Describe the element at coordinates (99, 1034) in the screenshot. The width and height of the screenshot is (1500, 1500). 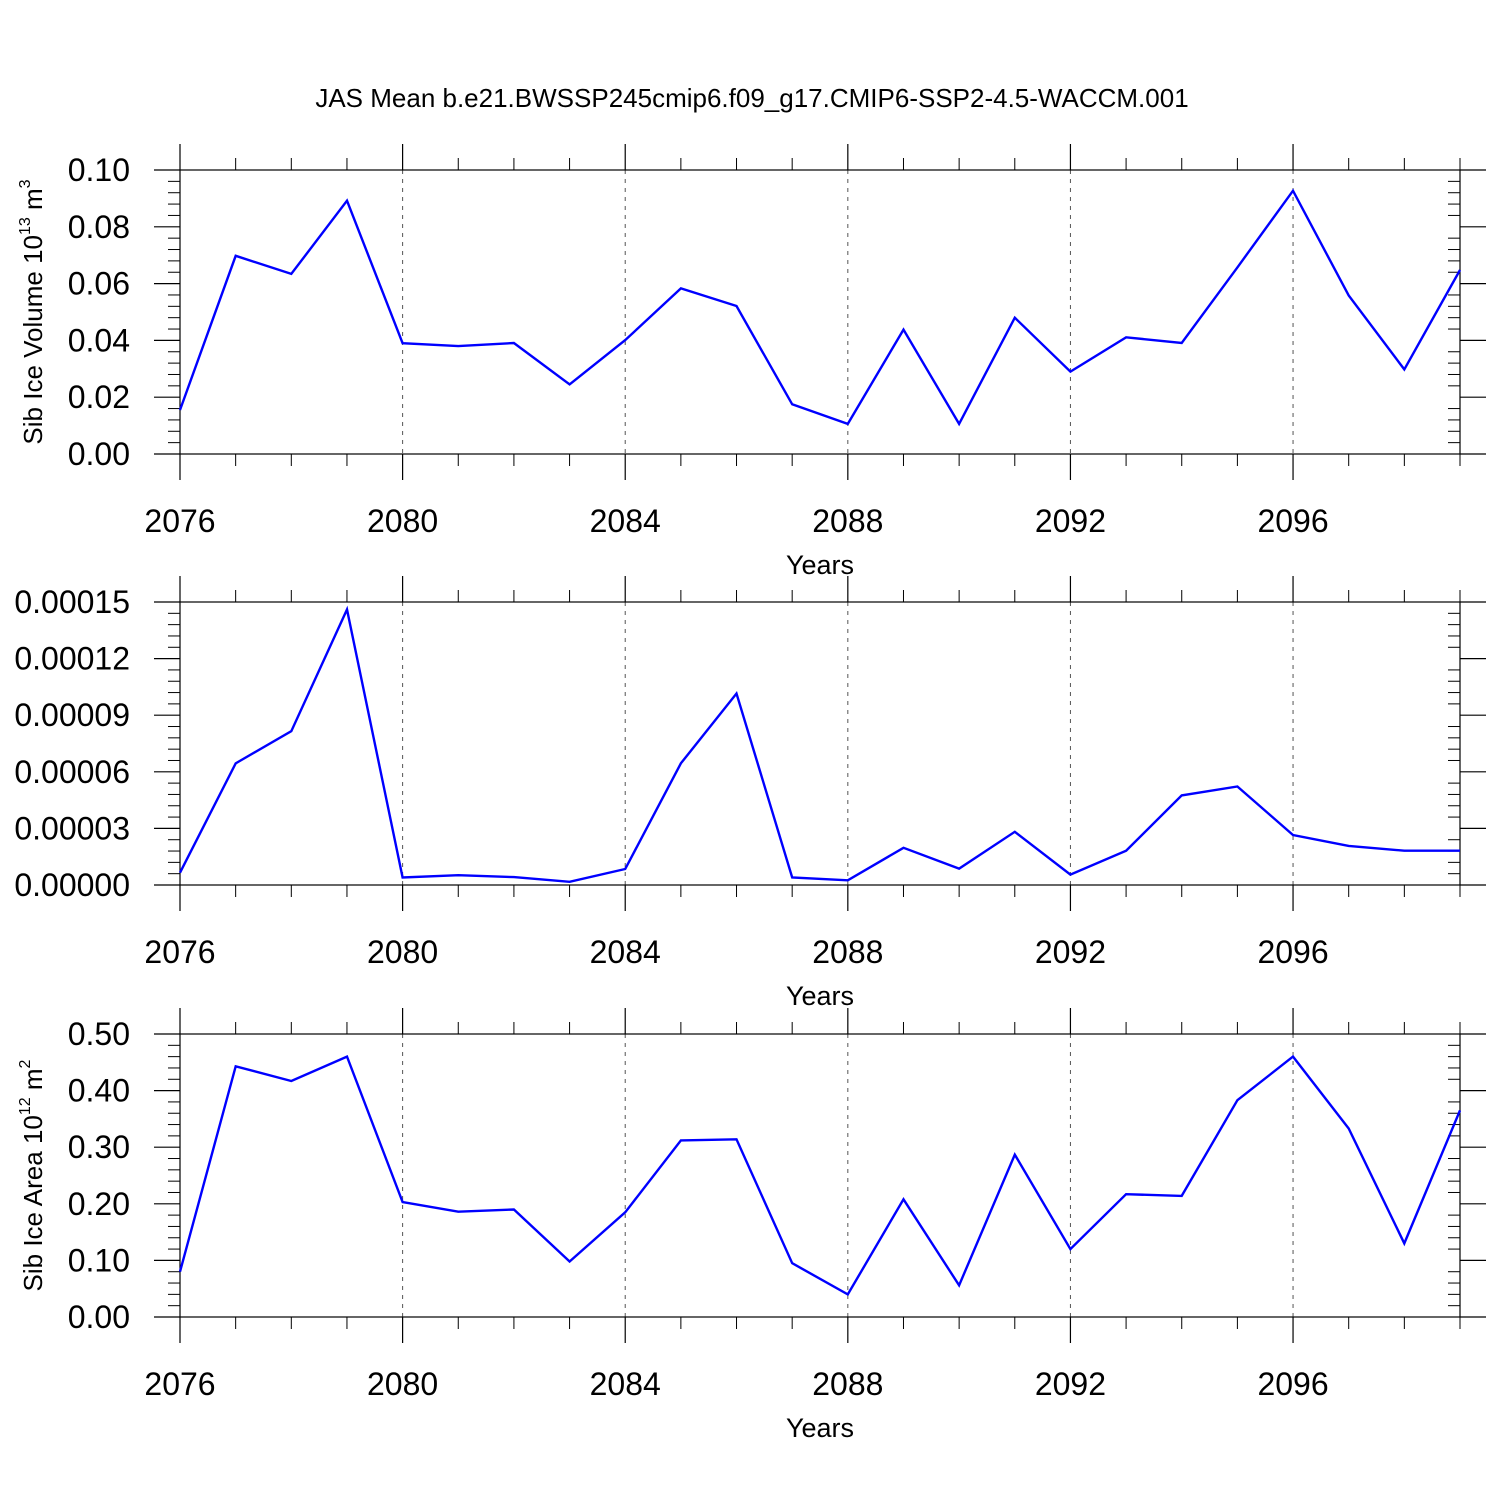
I see `y-tick-label: 0.50` at that location.